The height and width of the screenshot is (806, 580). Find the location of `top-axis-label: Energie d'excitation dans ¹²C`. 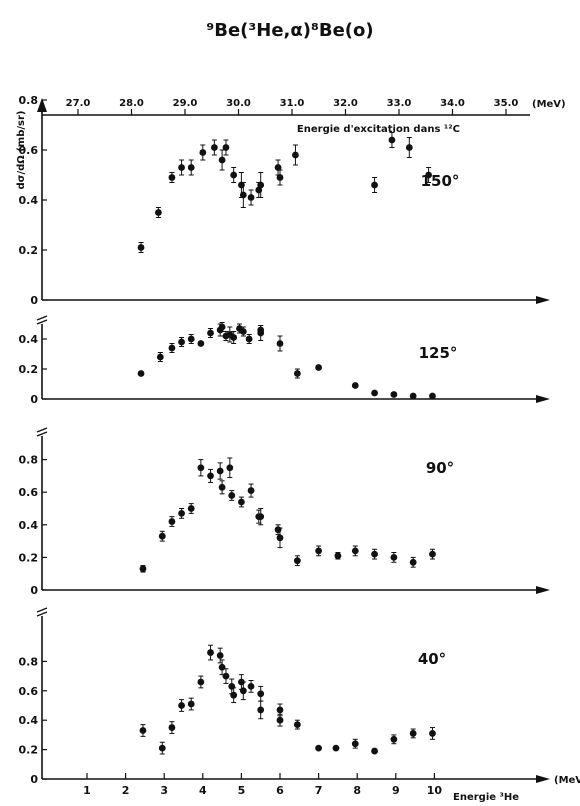

top-axis-label: Energie d'excitation dans ¹²C is located at coordinates (378, 129).